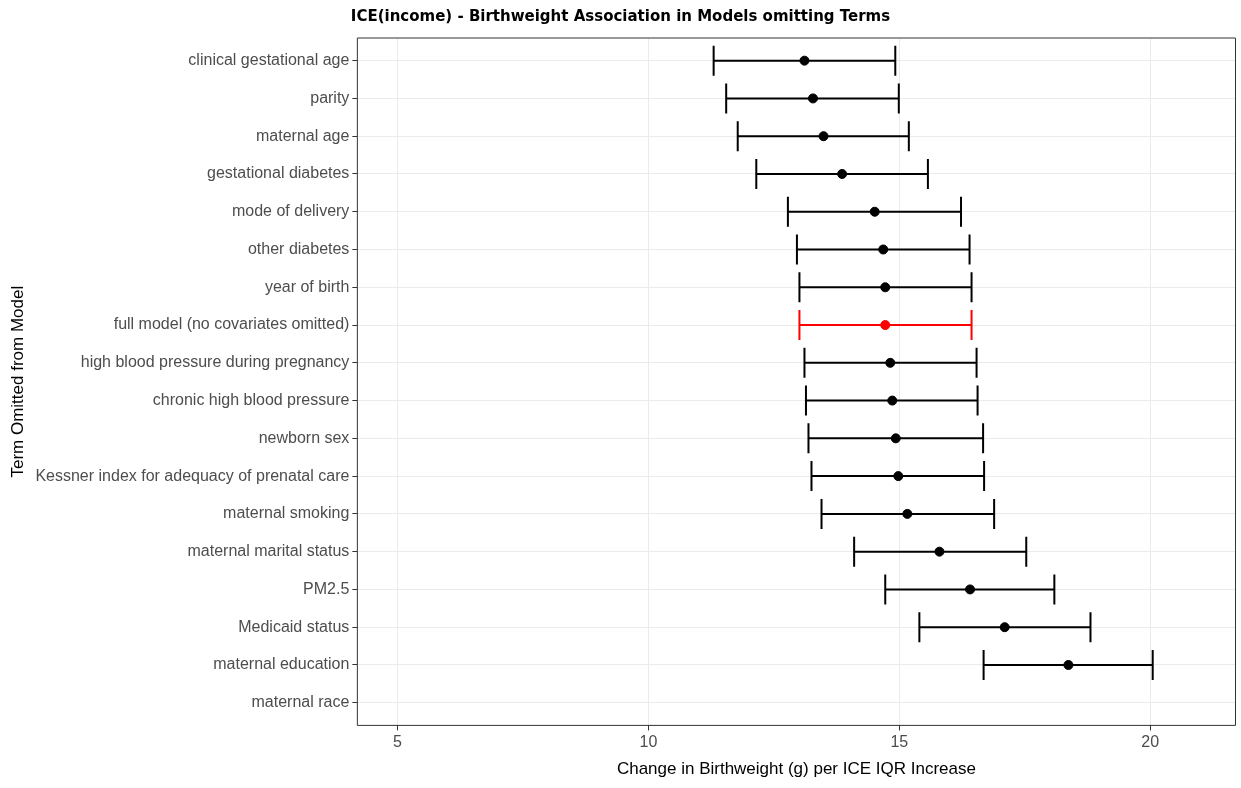  I want to click on x-tick-label: 10, so click(648, 742).